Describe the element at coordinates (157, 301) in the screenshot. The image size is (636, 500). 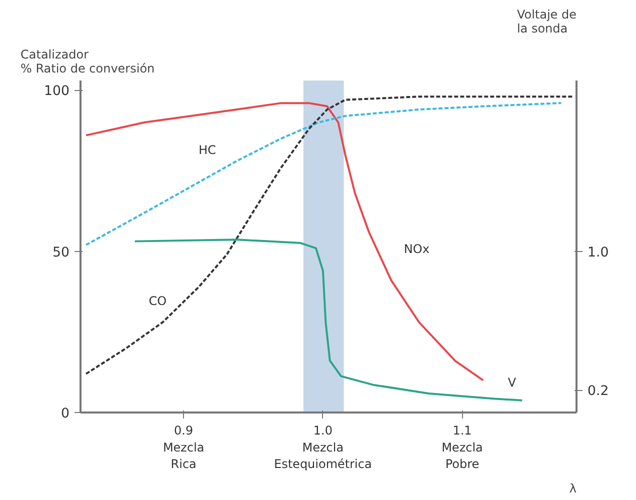
I see `series-label: CO` at that location.